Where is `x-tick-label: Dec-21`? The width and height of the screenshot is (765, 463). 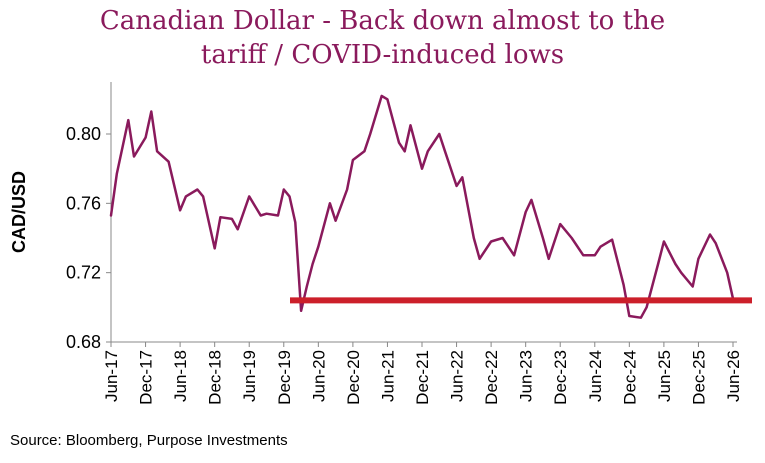
x-tick-label: Dec-21 is located at coordinates (422, 377).